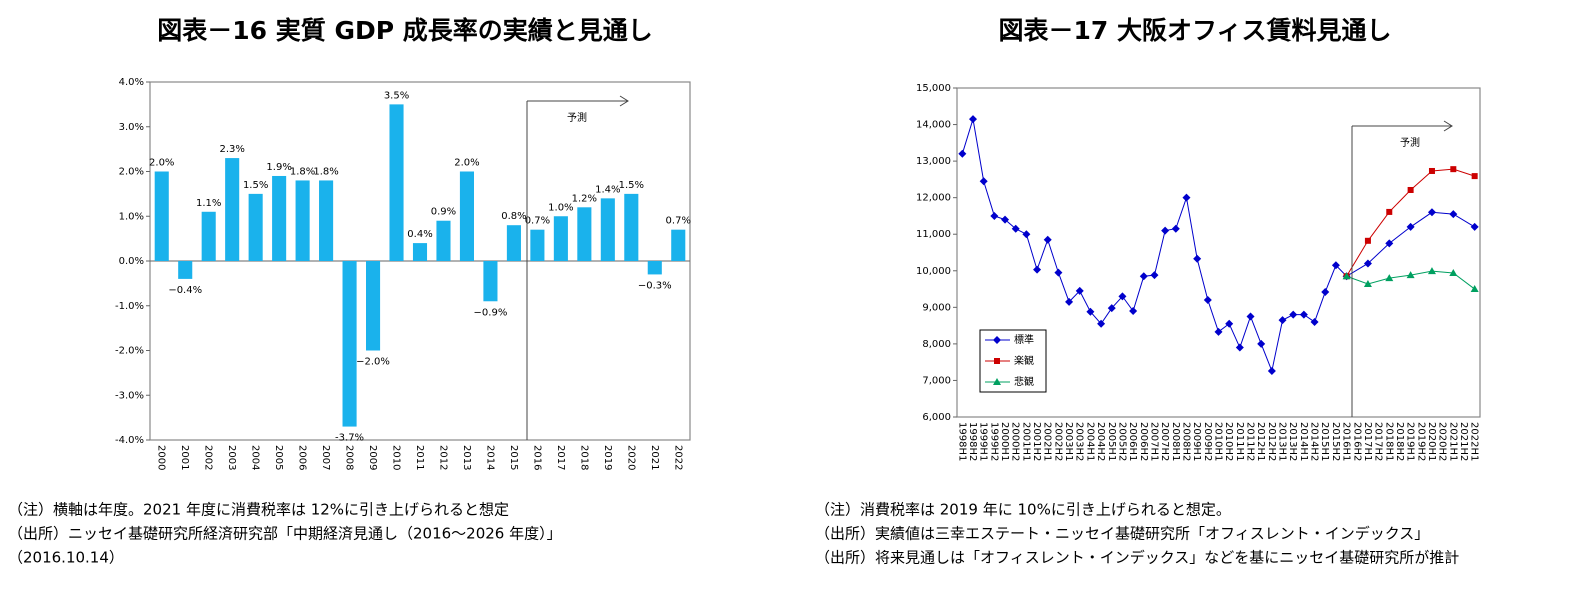  I want to click on series-line, so click(1410, 222).